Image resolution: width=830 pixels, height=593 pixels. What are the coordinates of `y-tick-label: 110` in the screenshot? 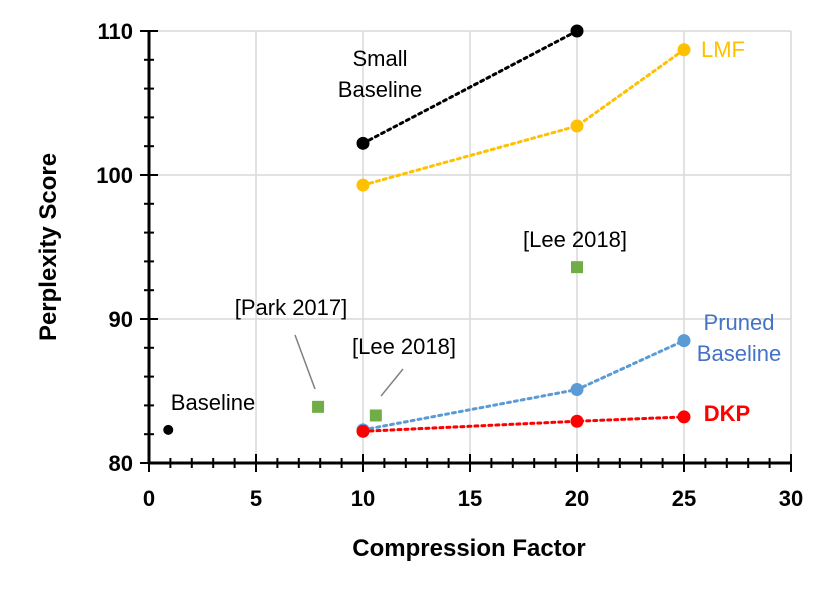 It's located at (116, 31).